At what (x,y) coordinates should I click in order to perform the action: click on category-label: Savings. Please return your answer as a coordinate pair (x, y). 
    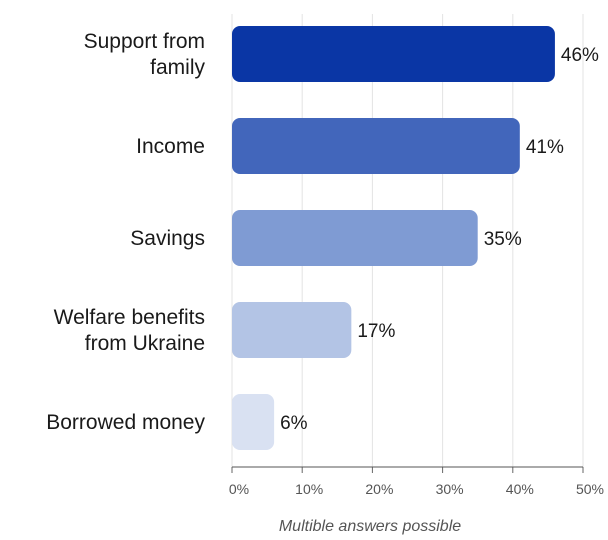
    Looking at the image, I should click on (167, 238).